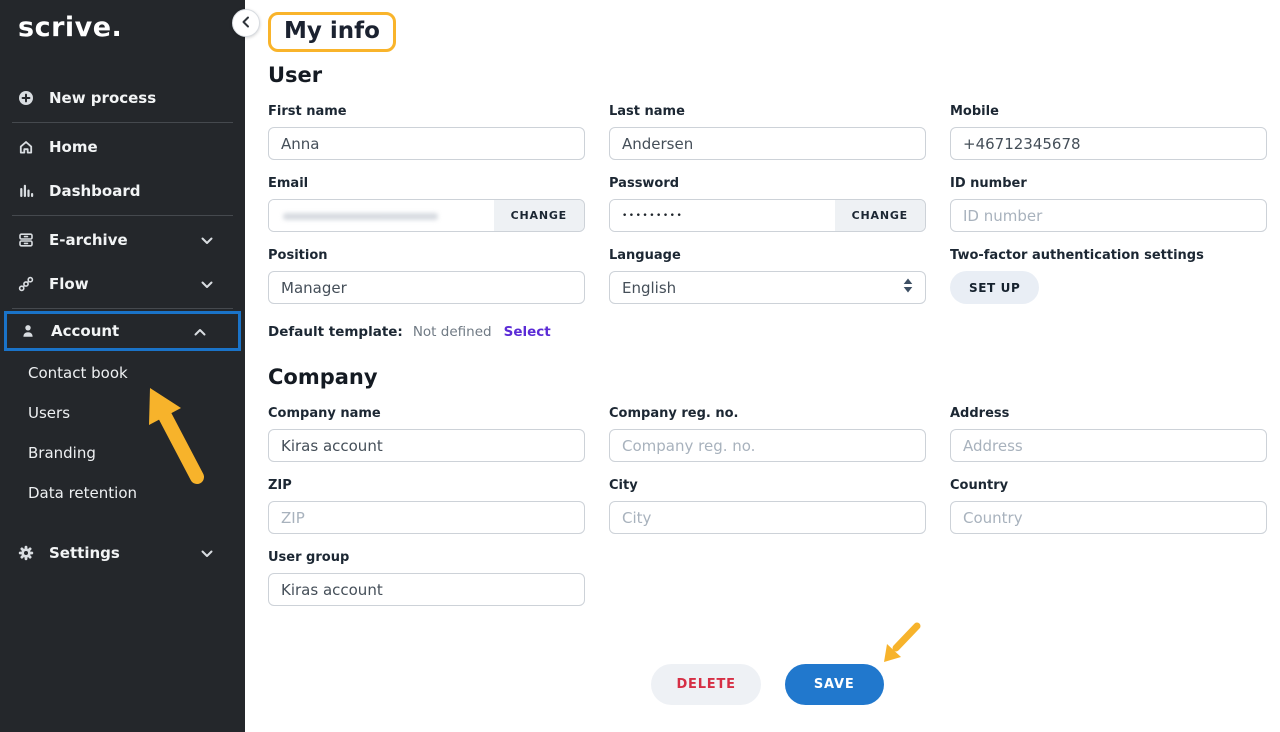 The height and width of the screenshot is (732, 1280). I want to click on page-title: My info, so click(332, 32).